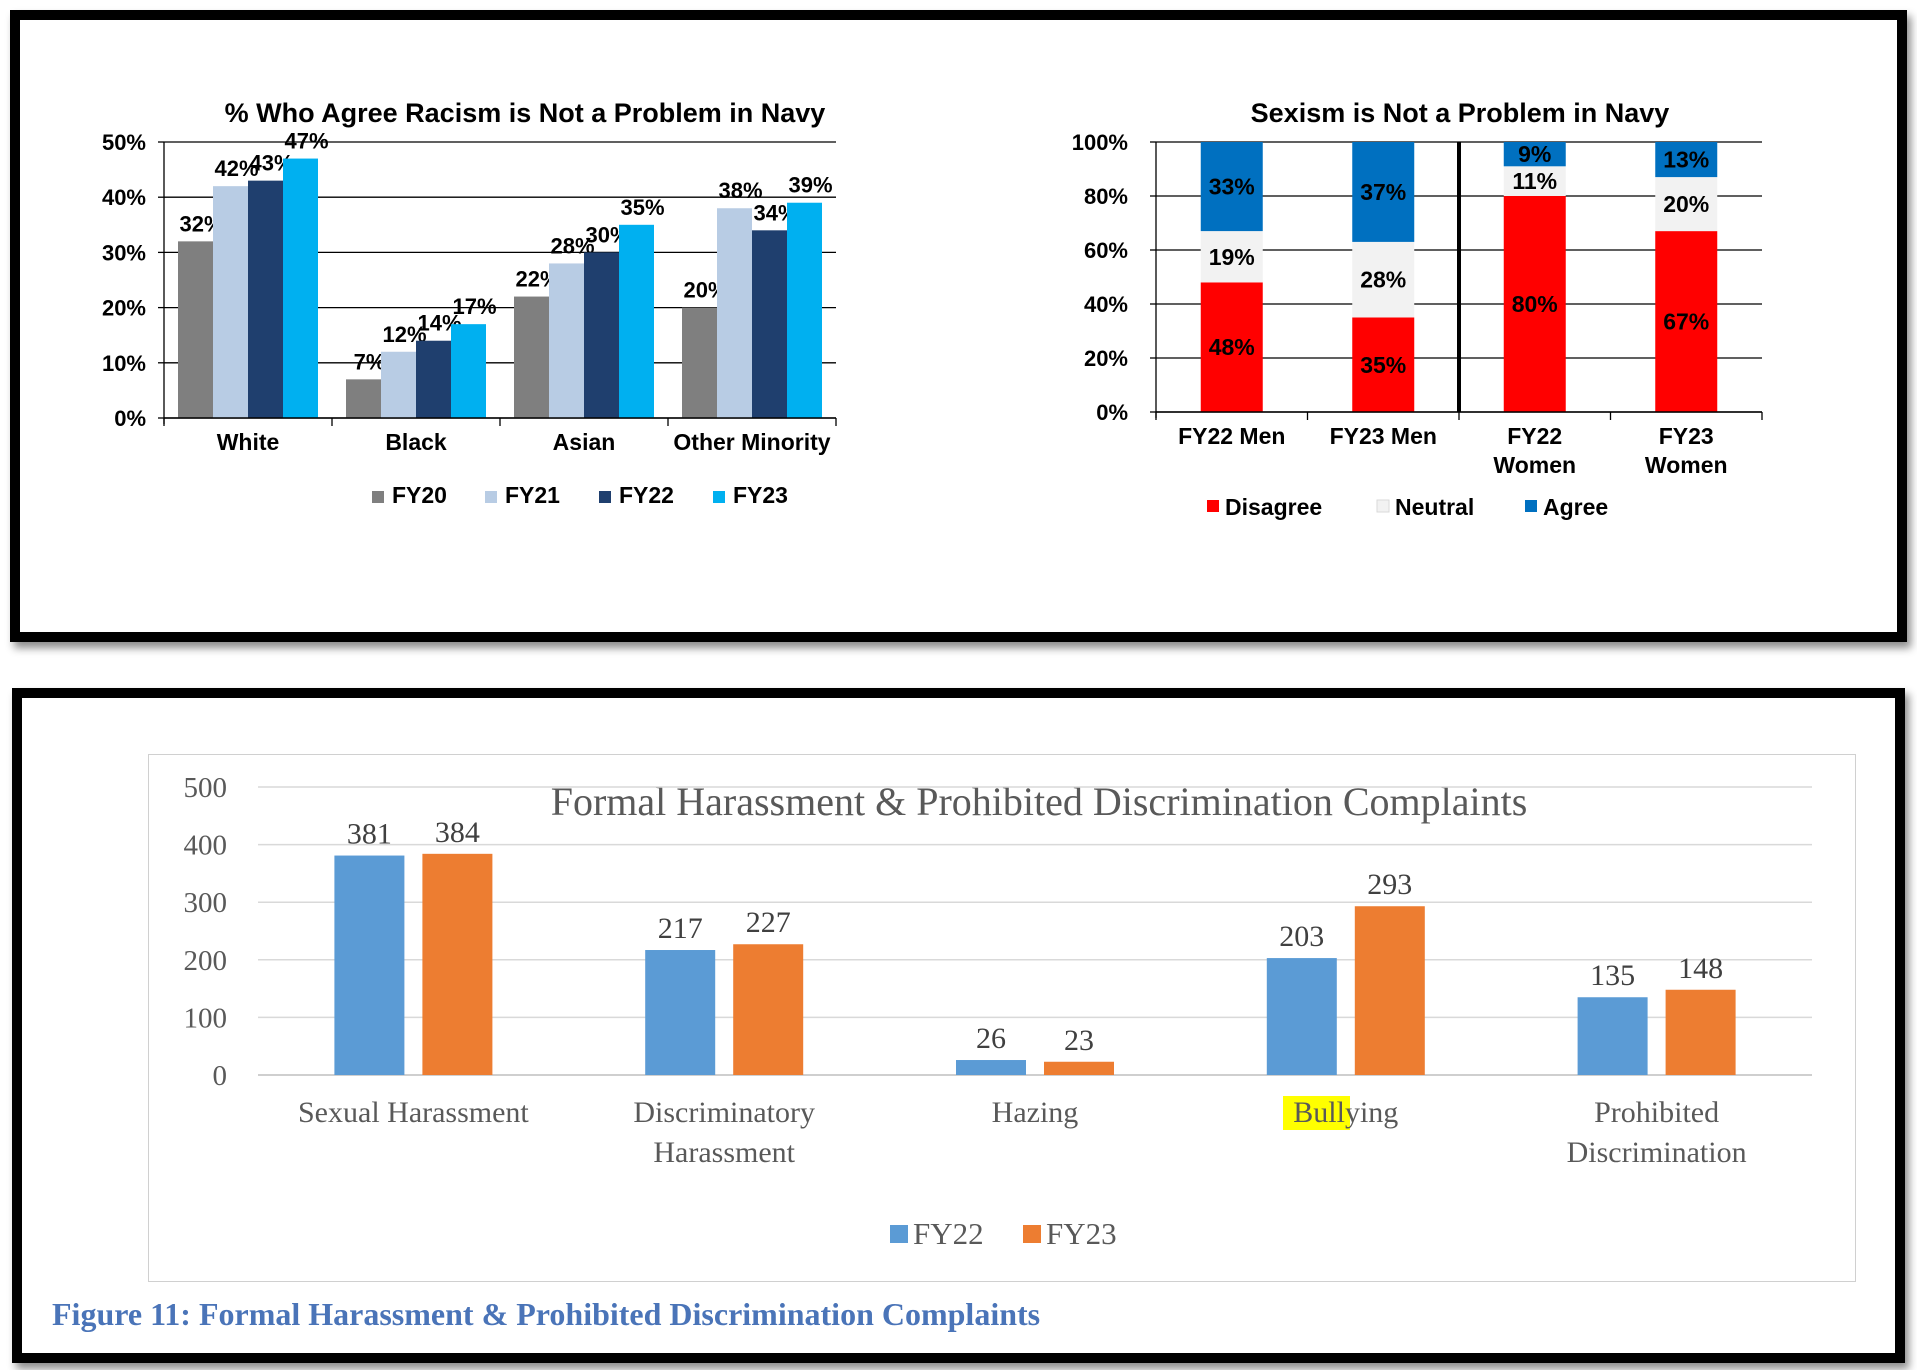 The width and height of the screenshot is (1917, 1370). What do you see at coordinates (810, 185) in the screenshot?
I see `racism-data-label: 39%` at bounding box center [810, 185].